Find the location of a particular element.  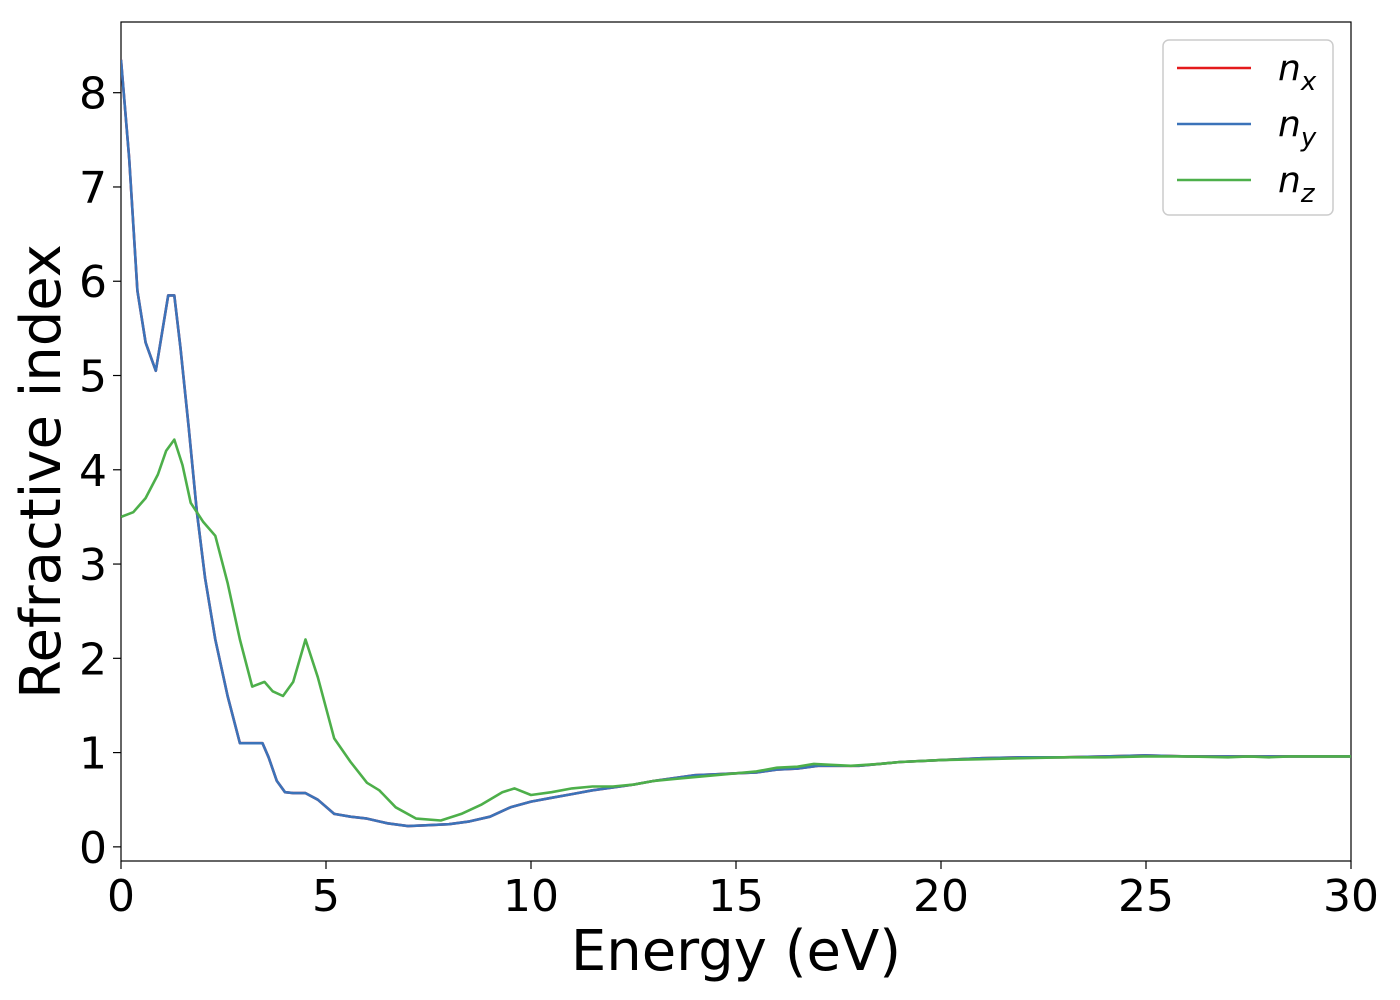

legend-label-y: ny is located at coordinates (1297, 128).